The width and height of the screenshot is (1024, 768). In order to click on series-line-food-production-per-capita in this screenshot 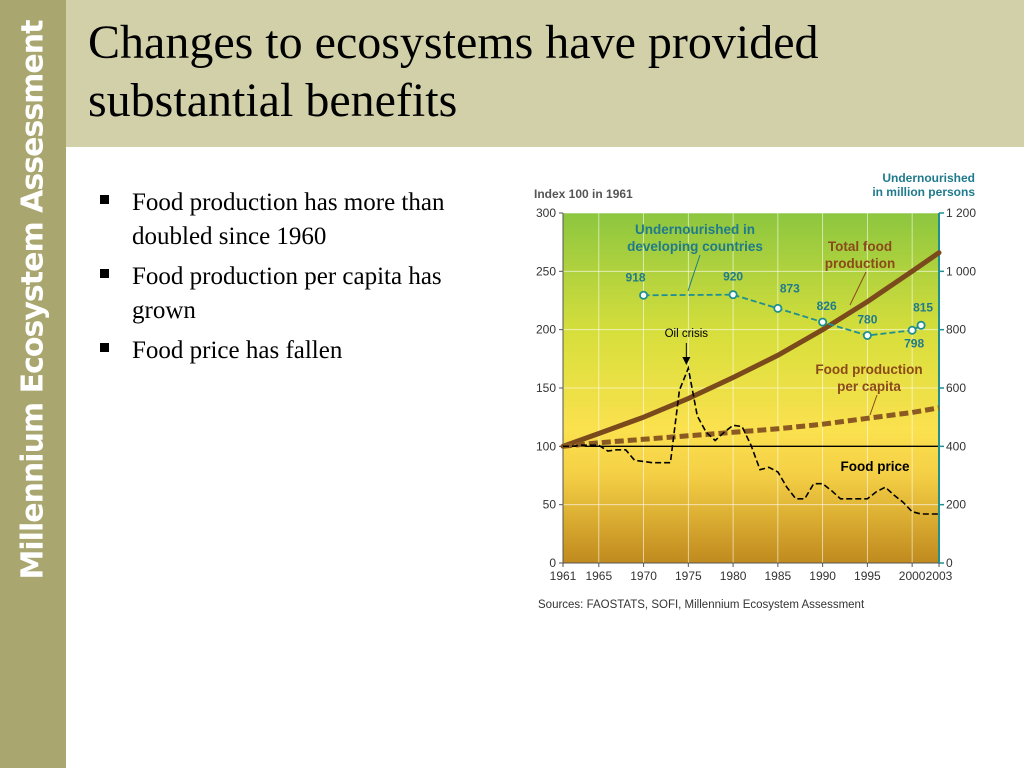, I will do `click(751, 427)`.